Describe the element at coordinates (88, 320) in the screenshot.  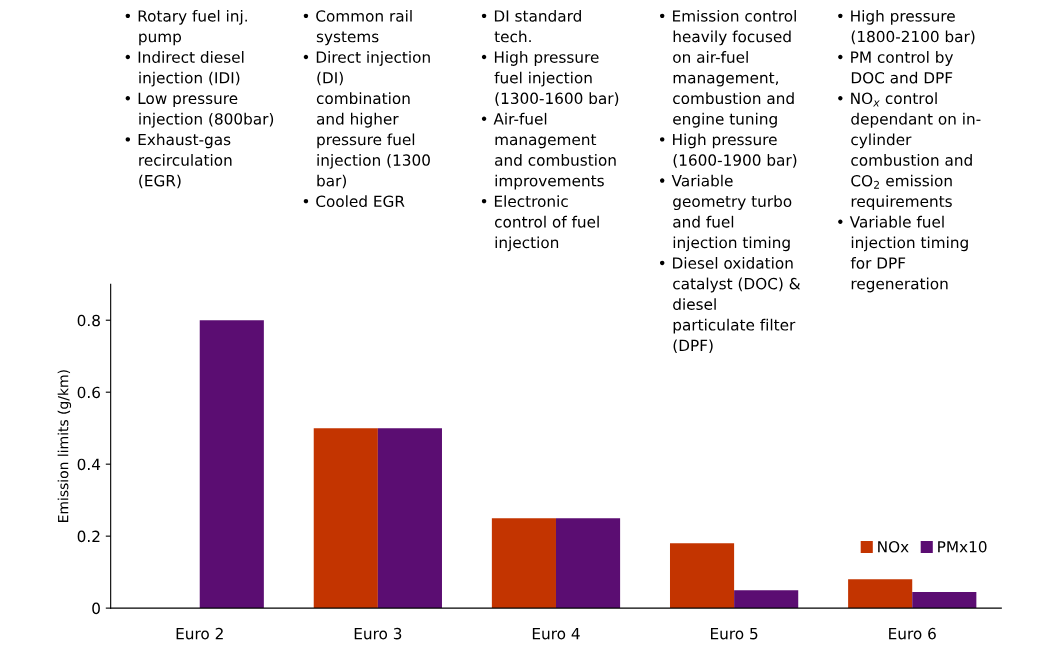
I see `y-tick-label: 0.8` at that location.